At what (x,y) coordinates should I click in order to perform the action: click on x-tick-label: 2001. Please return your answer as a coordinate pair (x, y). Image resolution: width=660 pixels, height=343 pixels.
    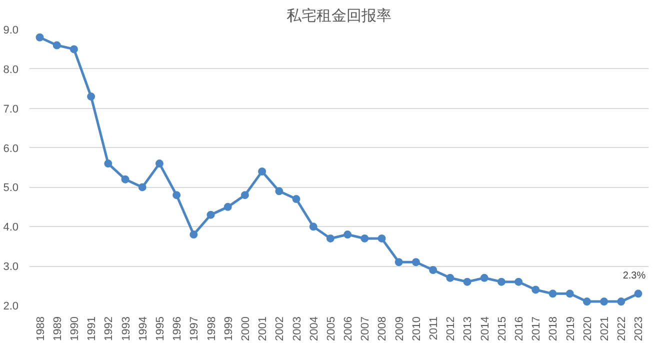
    Looking at the image, I should click on (263, 328).